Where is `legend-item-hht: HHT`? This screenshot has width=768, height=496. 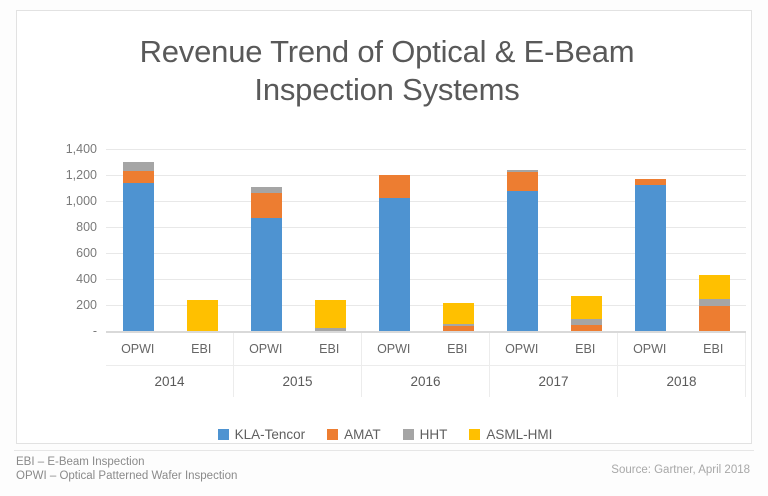
legend-item-hht: HHT is located at coordinates (425, 434).